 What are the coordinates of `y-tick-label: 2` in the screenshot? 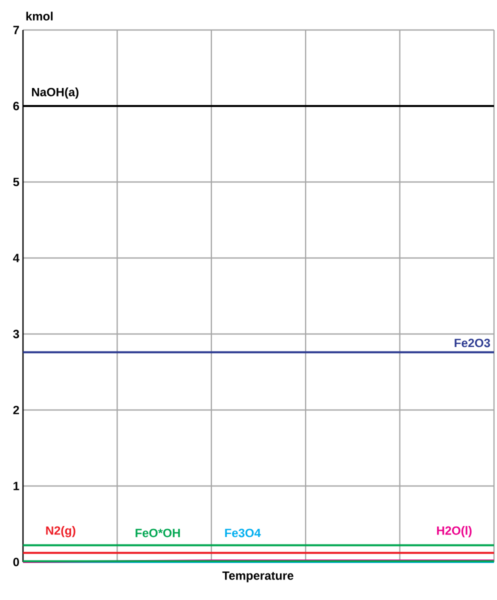 It's located at (16, 410).